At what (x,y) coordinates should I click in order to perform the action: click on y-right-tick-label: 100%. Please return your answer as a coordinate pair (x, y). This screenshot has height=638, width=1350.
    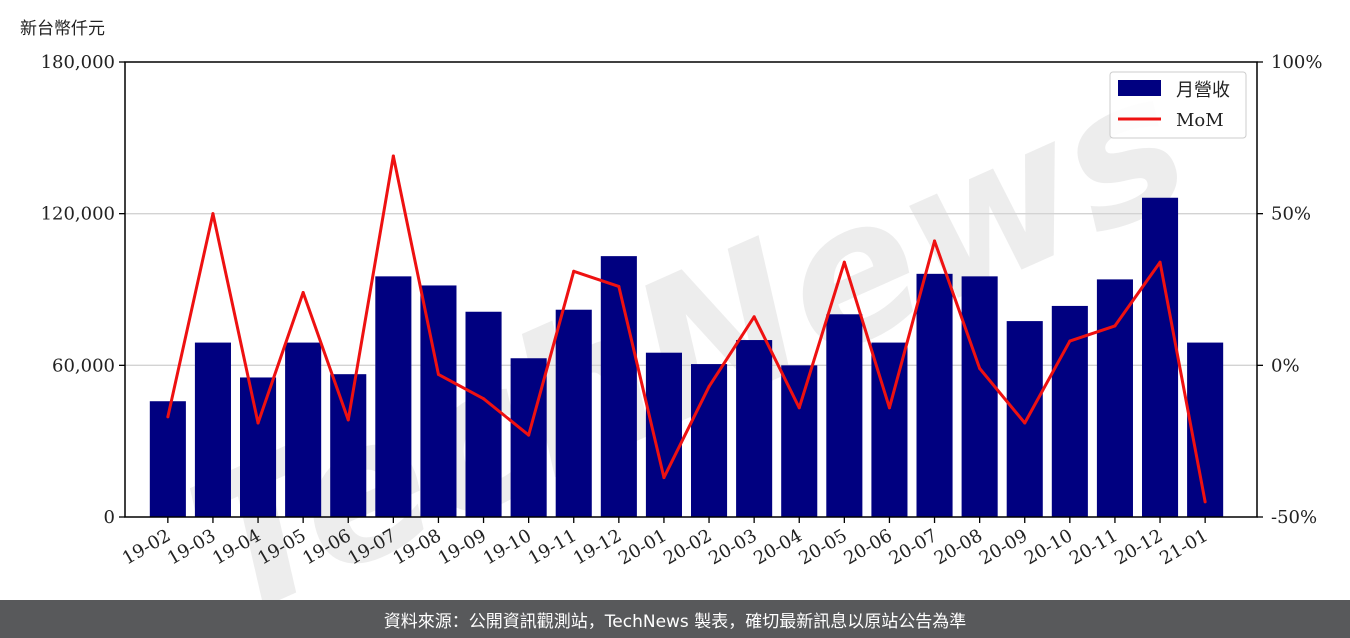
    Looking at the image, I should click on (1296, 62).